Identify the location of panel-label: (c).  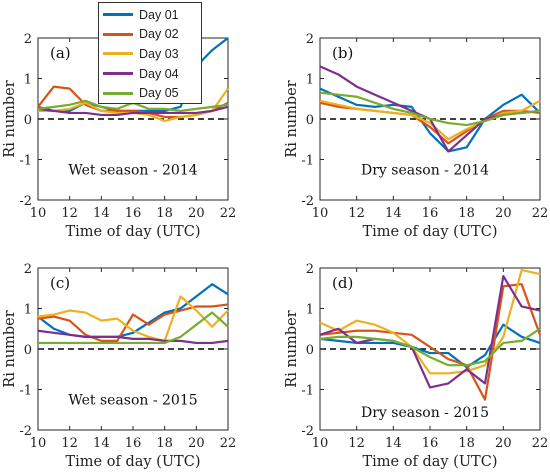
(60, 283).